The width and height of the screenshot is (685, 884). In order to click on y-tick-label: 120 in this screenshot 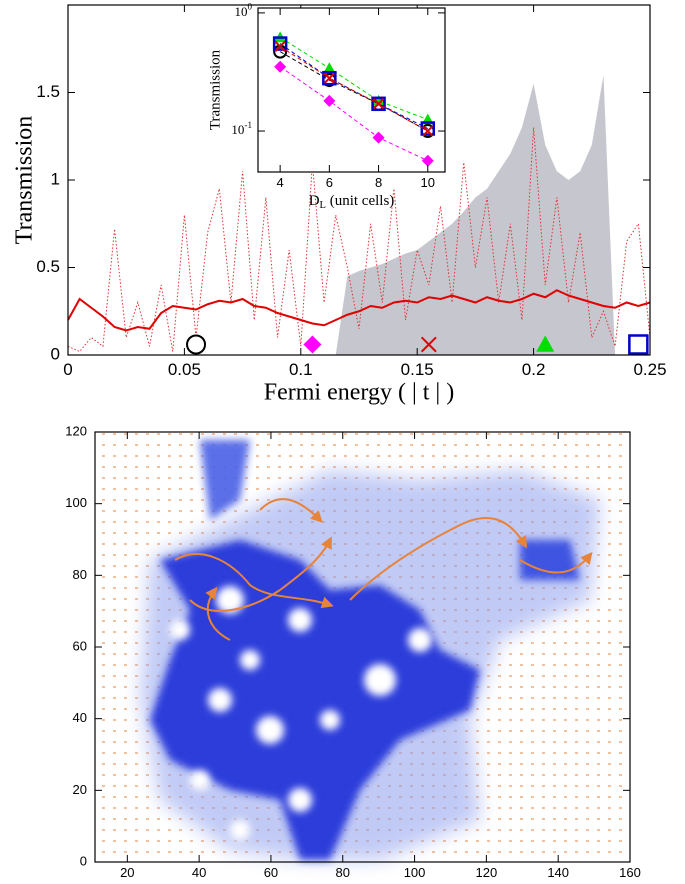, I will do `click(76, 430)`.